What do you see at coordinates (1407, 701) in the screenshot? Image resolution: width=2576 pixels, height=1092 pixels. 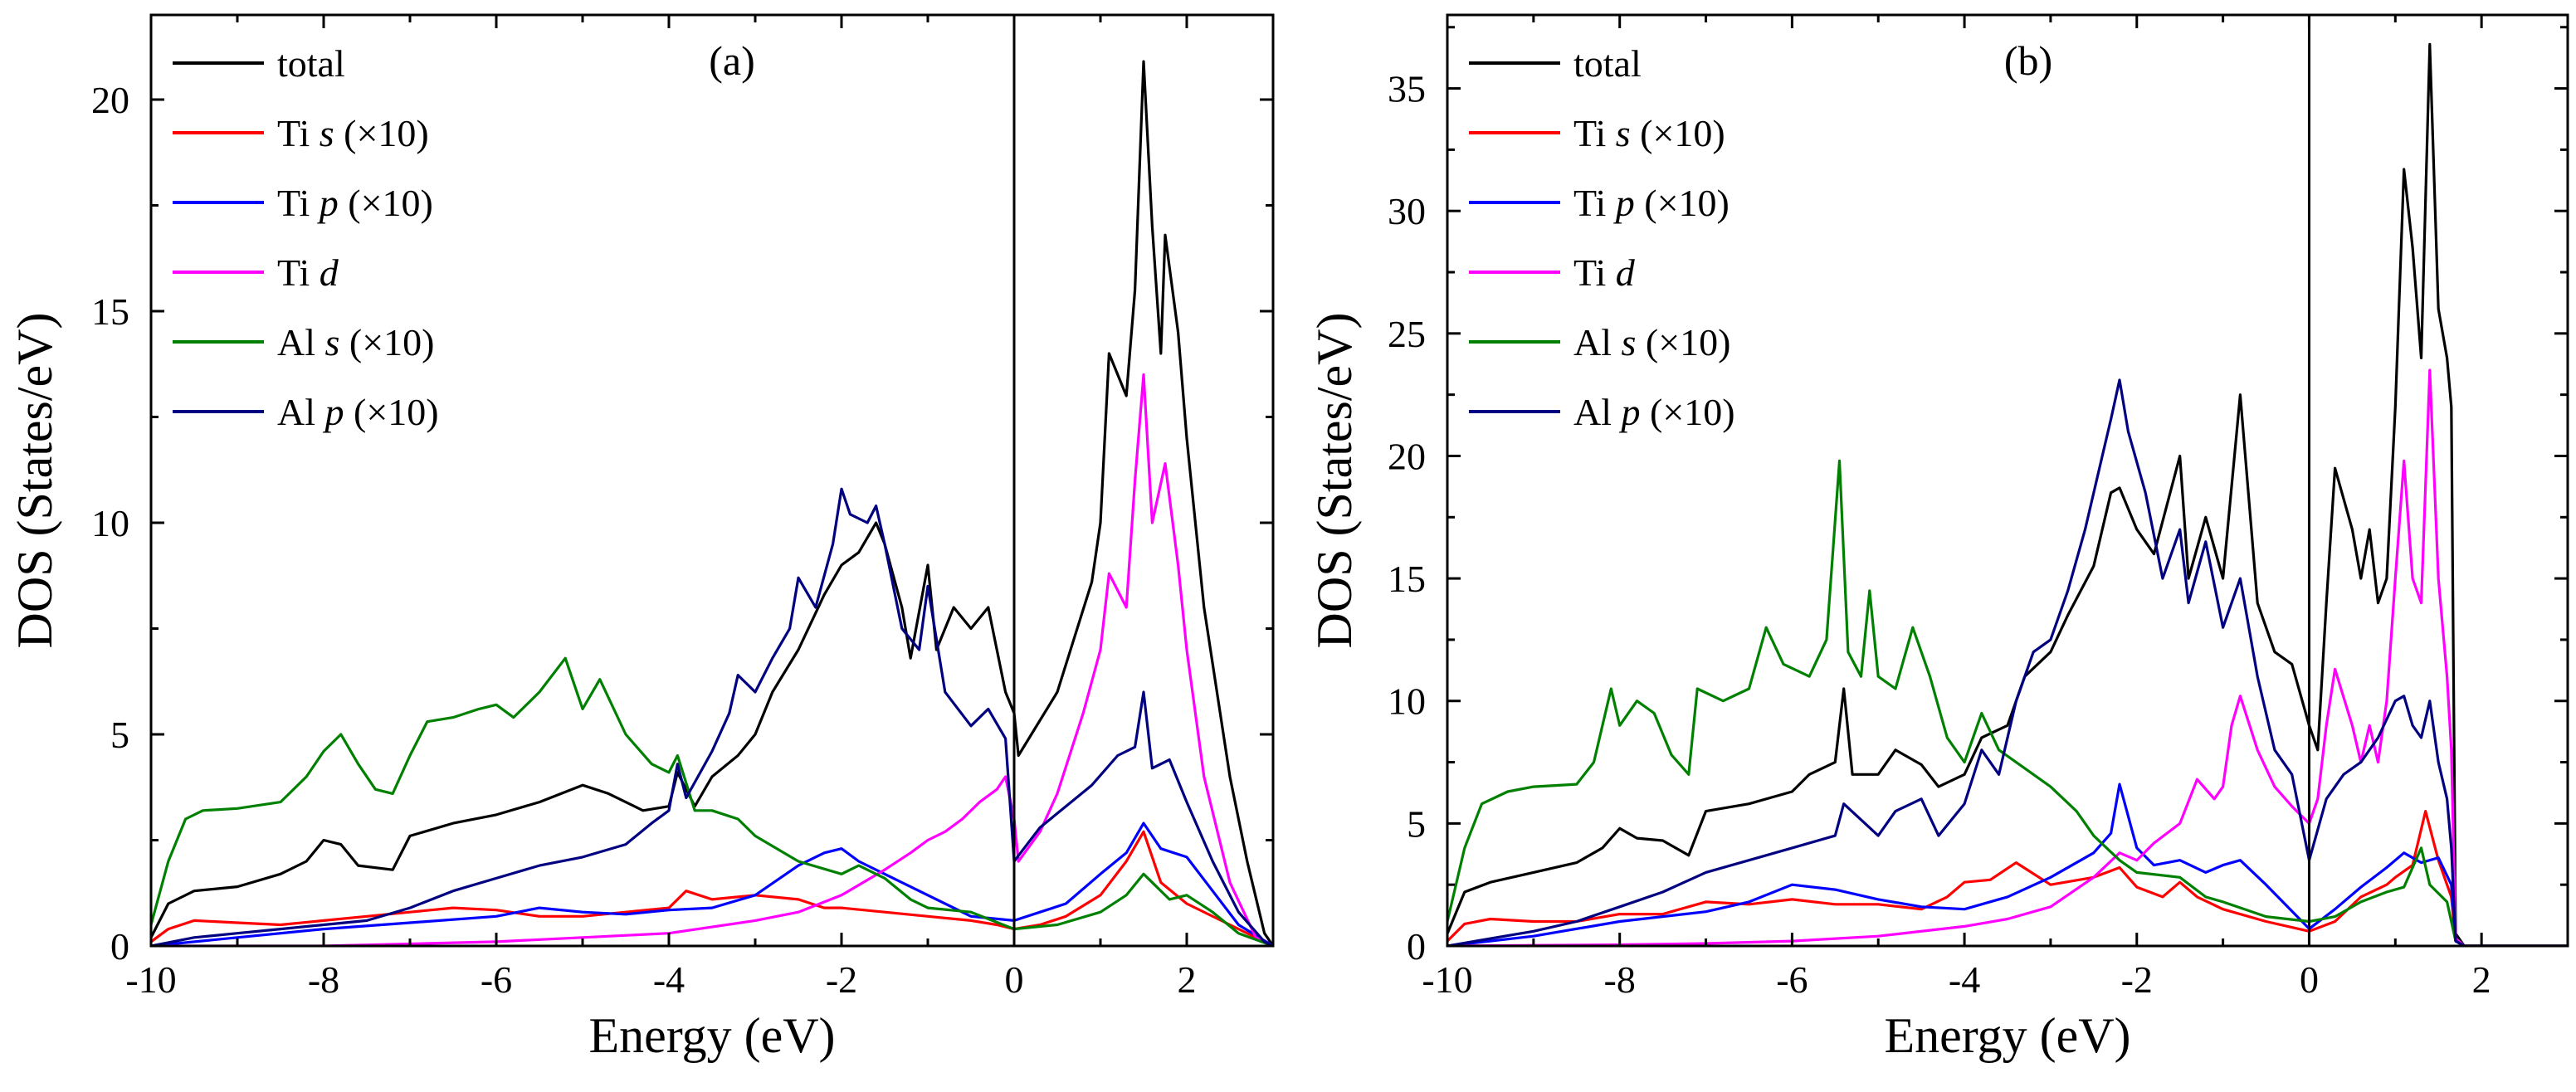 I see `panel-b-y-tick-label: 10` at bounding box center [1407, 701].